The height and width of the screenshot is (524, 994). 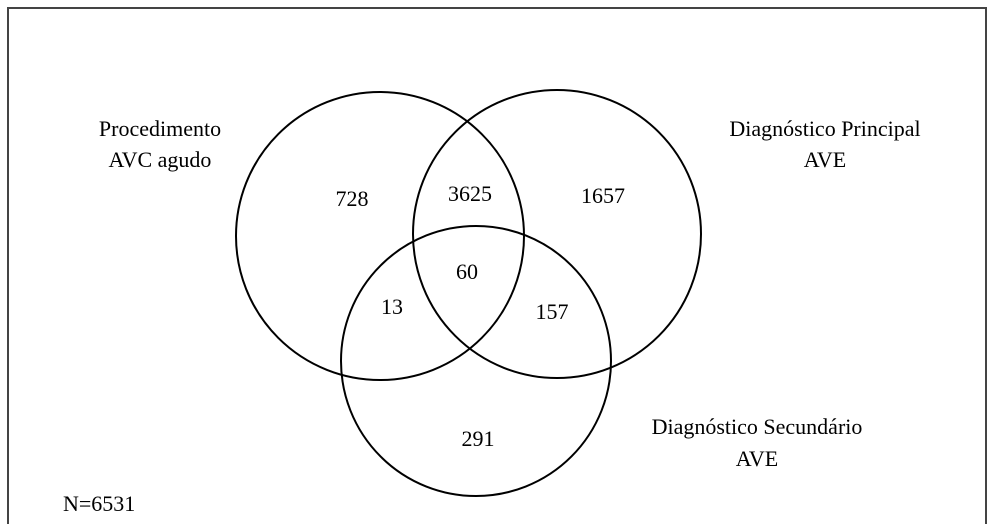 I want to click on region-count: 13, so click(x=392, y=306).